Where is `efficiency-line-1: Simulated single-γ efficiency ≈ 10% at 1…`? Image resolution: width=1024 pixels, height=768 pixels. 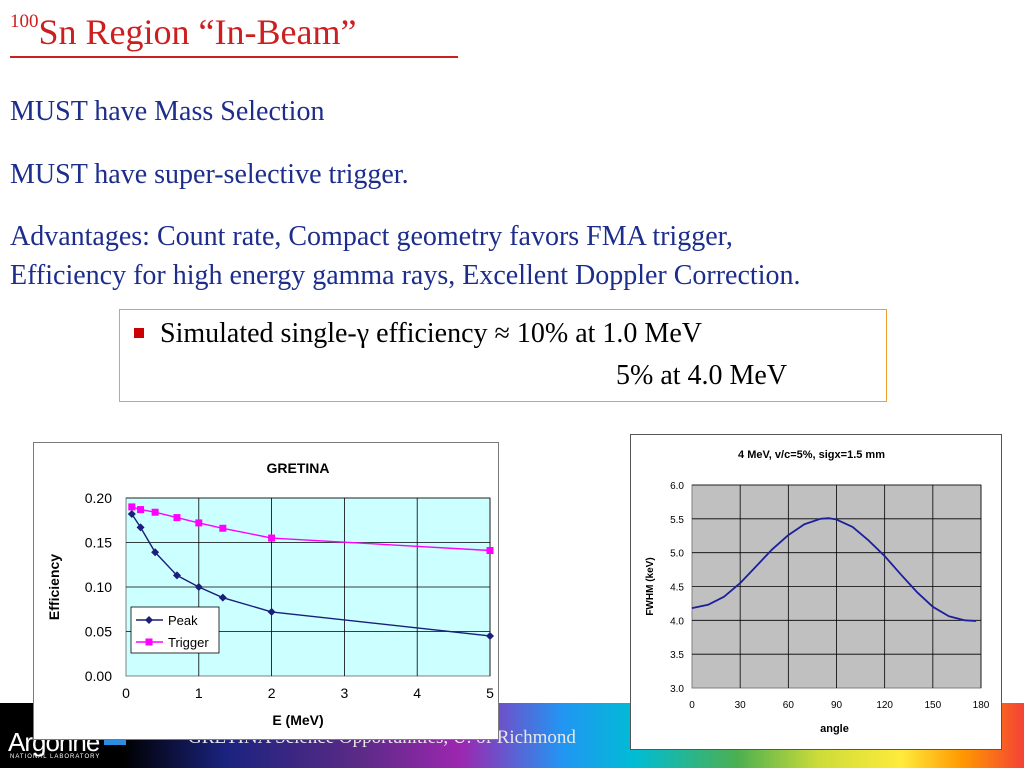
efficiency-line-1: Simulated single-γ efficiency ≈ 10% at 1… is located at coordinates (431, 333).